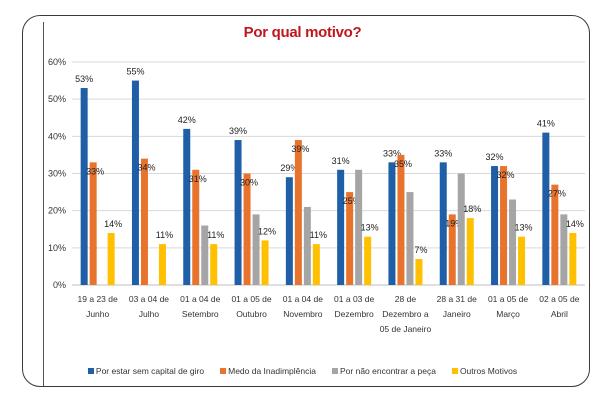 This screenshot has width=605, height=403. What do you see at coordinates (98, 299) in the screenshot?
I see `x-tick-label: 19 a 23 de` at bounding box center [98, 299].